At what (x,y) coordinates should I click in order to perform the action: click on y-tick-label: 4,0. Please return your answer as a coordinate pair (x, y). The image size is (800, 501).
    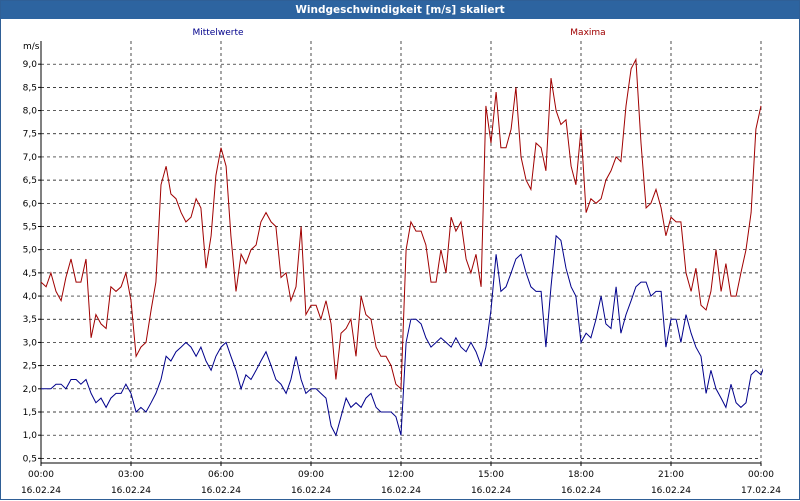
    Looking at the image, I should click on (30, 297).